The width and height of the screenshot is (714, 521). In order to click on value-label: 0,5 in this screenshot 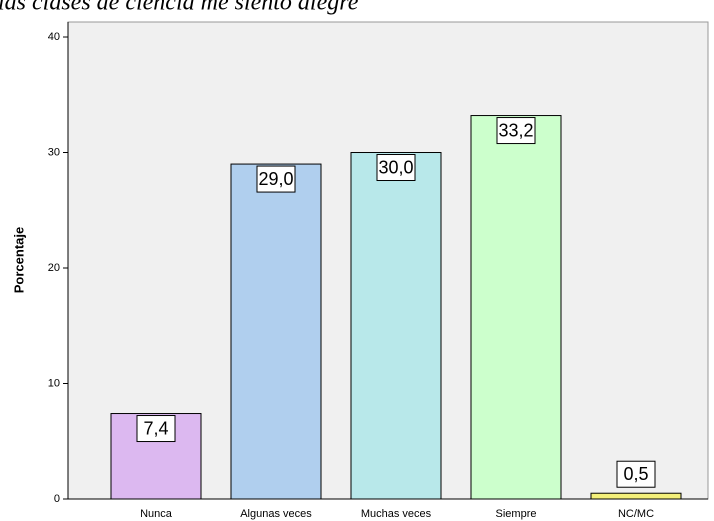, I will do `click(635, 474)`.